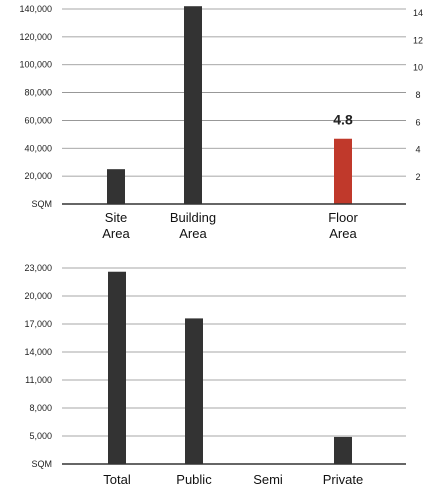 This screenshot has width=430, height=492. I want to click on right-tick-label: 12, so click(418, 40).